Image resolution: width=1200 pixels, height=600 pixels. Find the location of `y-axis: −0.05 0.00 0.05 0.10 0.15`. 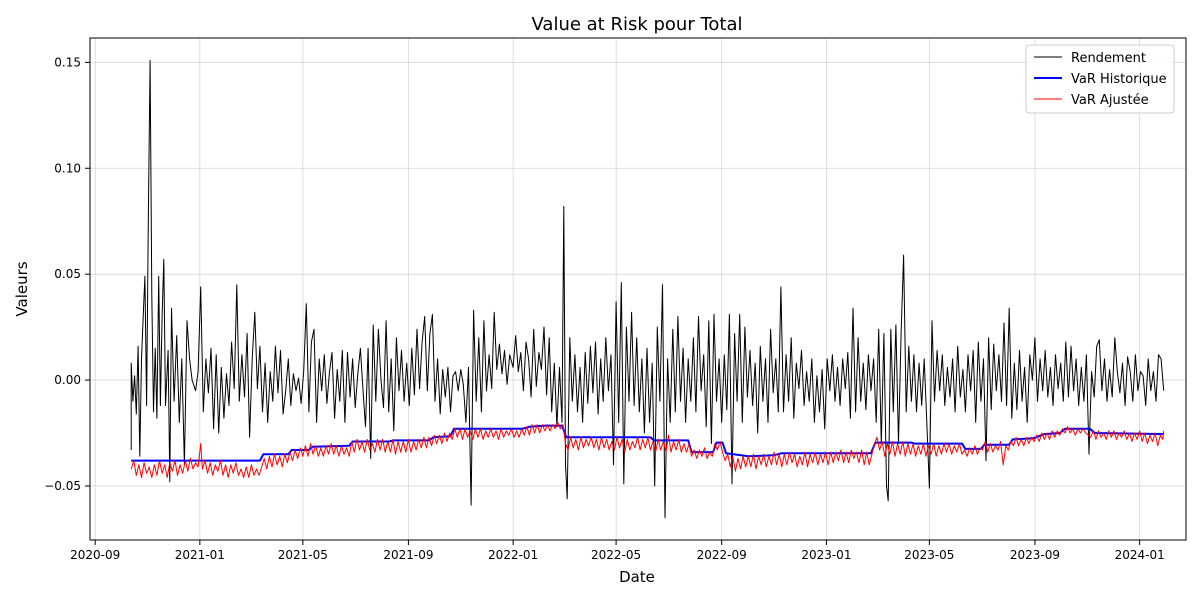

y-axis: −0.05 0.00 0.05 0.10 0.15 is located at coordinates (67, 274).